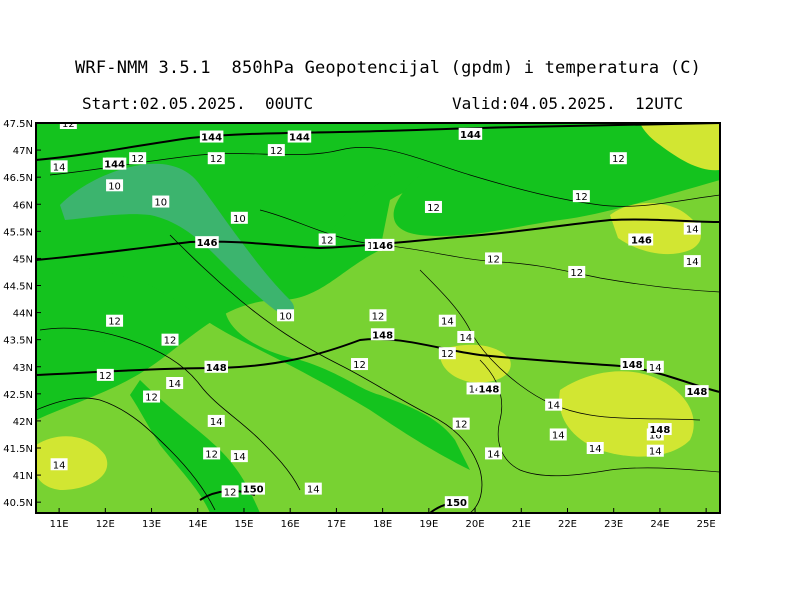 The height and width of the screenshot is (600, 800). Describe the element at coordinates (198, 103) in the screenshot. I see `start-time: Start:02.05.2025. 00UTC` at that location.